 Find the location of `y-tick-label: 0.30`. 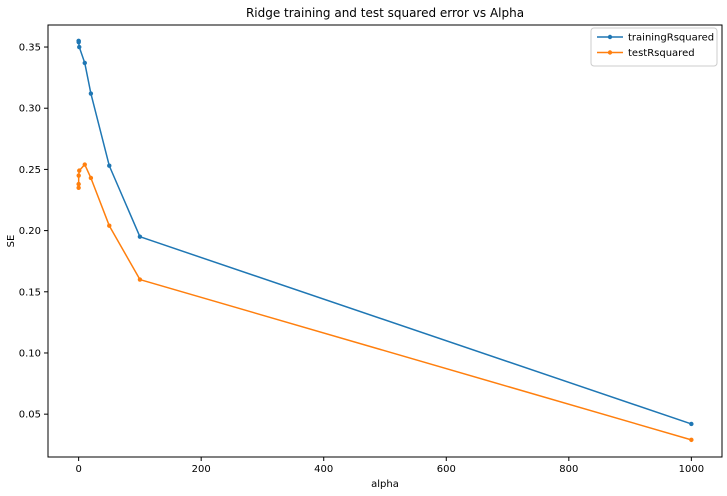

y-tick-label: 0.30 is located at coordinates (30, 109).